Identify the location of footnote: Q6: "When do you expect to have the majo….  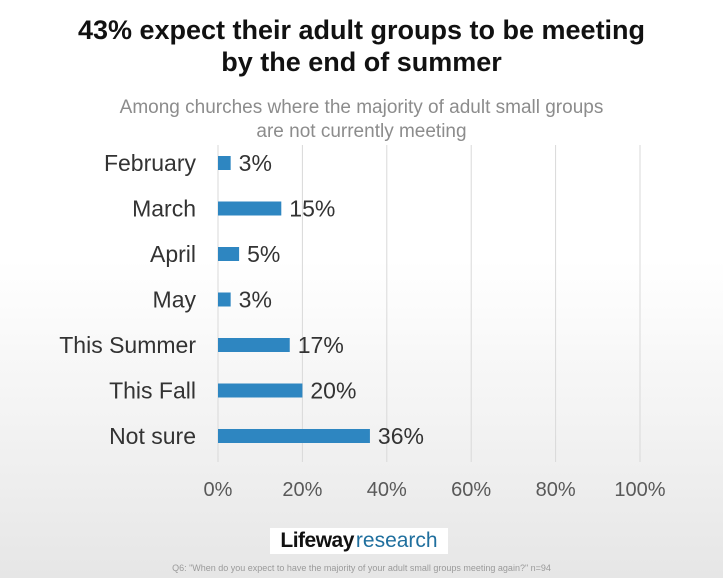
(361, 568).